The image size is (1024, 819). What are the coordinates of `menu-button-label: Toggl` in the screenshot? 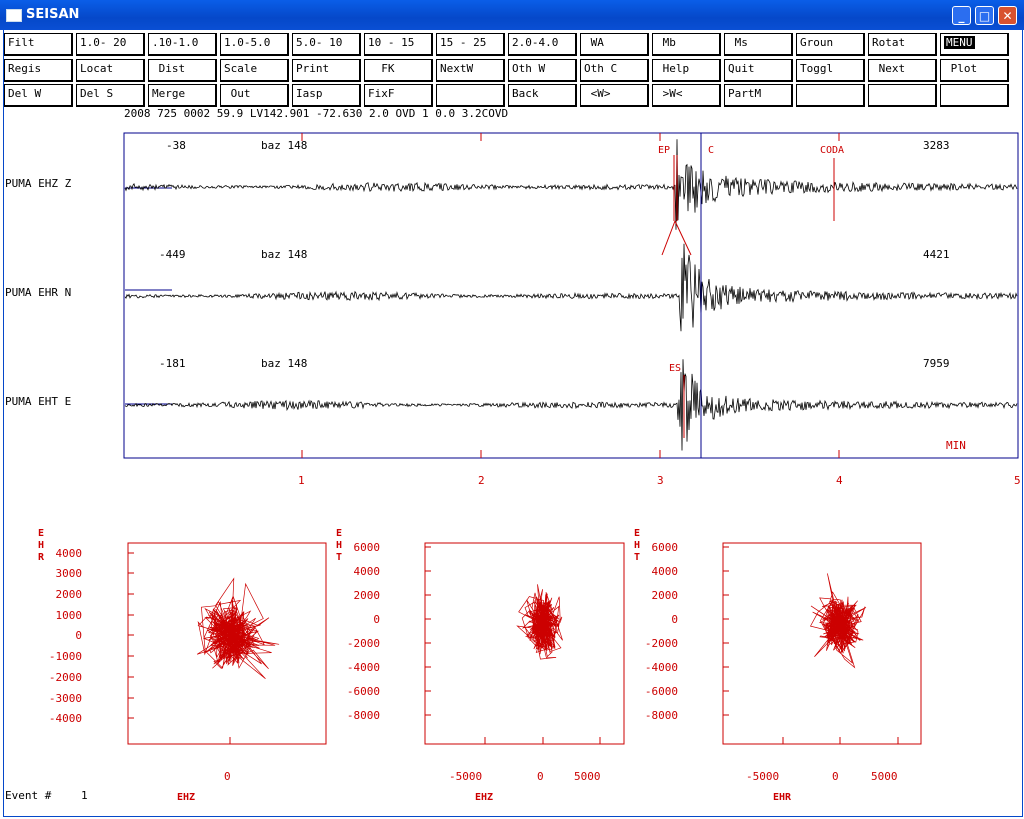 It's located at (817, 68).